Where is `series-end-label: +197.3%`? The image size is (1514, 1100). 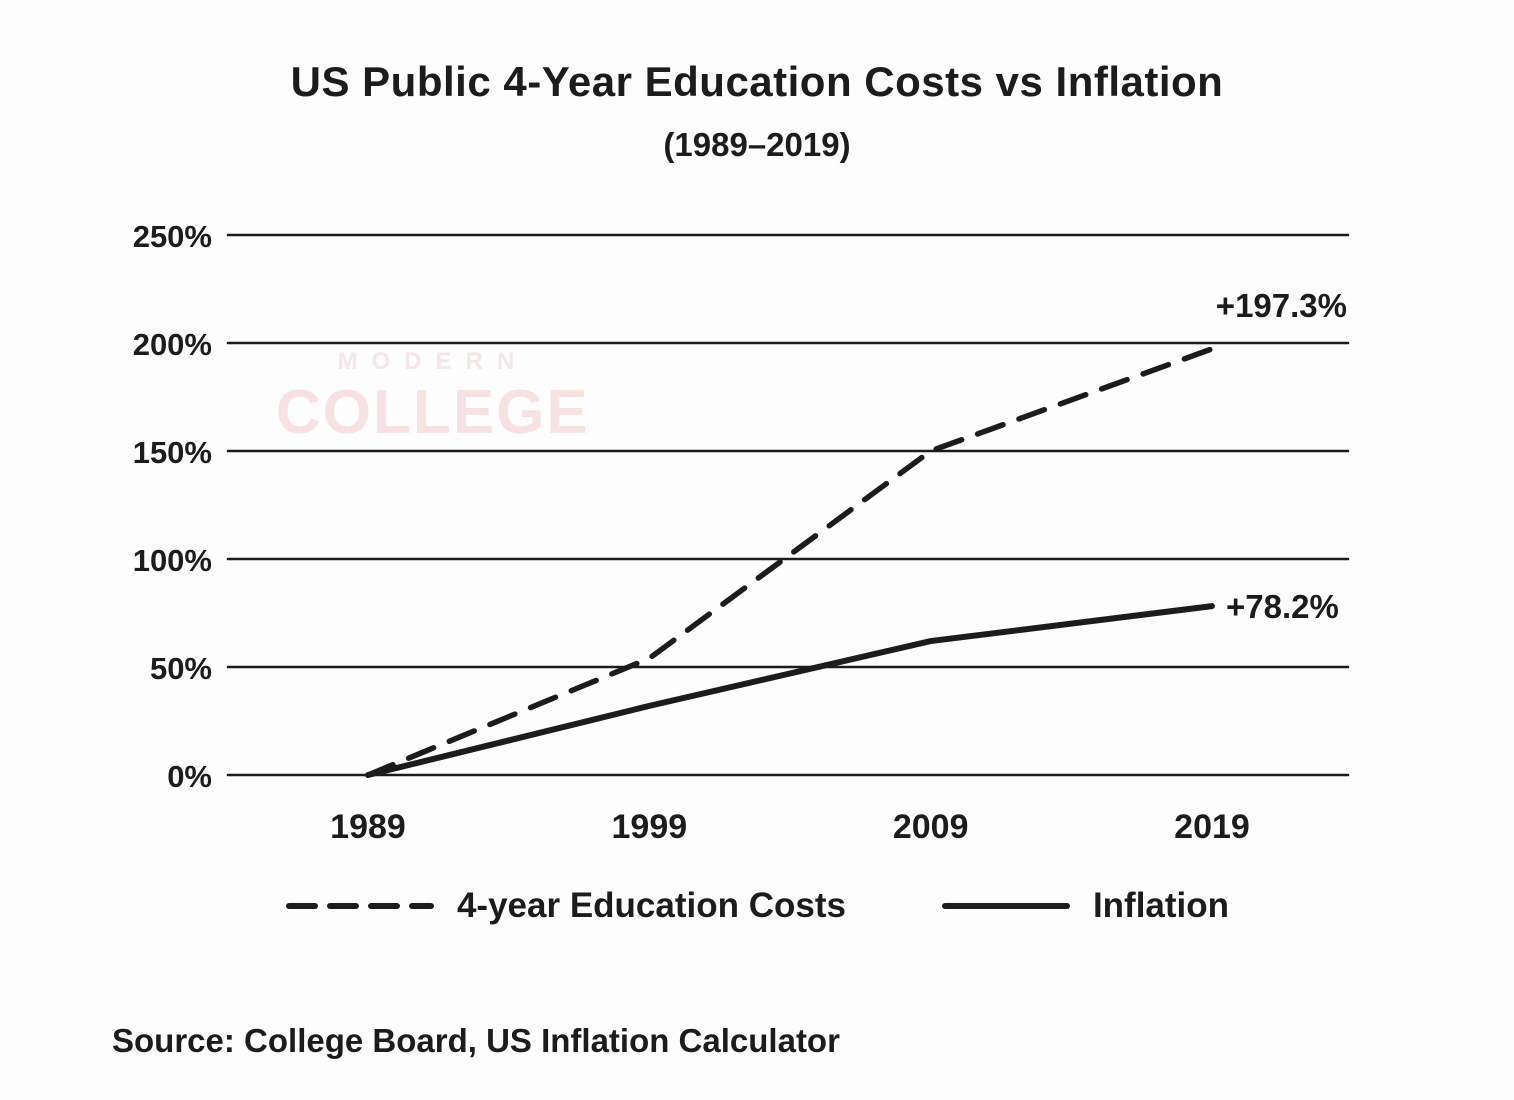 series-end-label: +197.3% is located at coordinates (1281, 305).